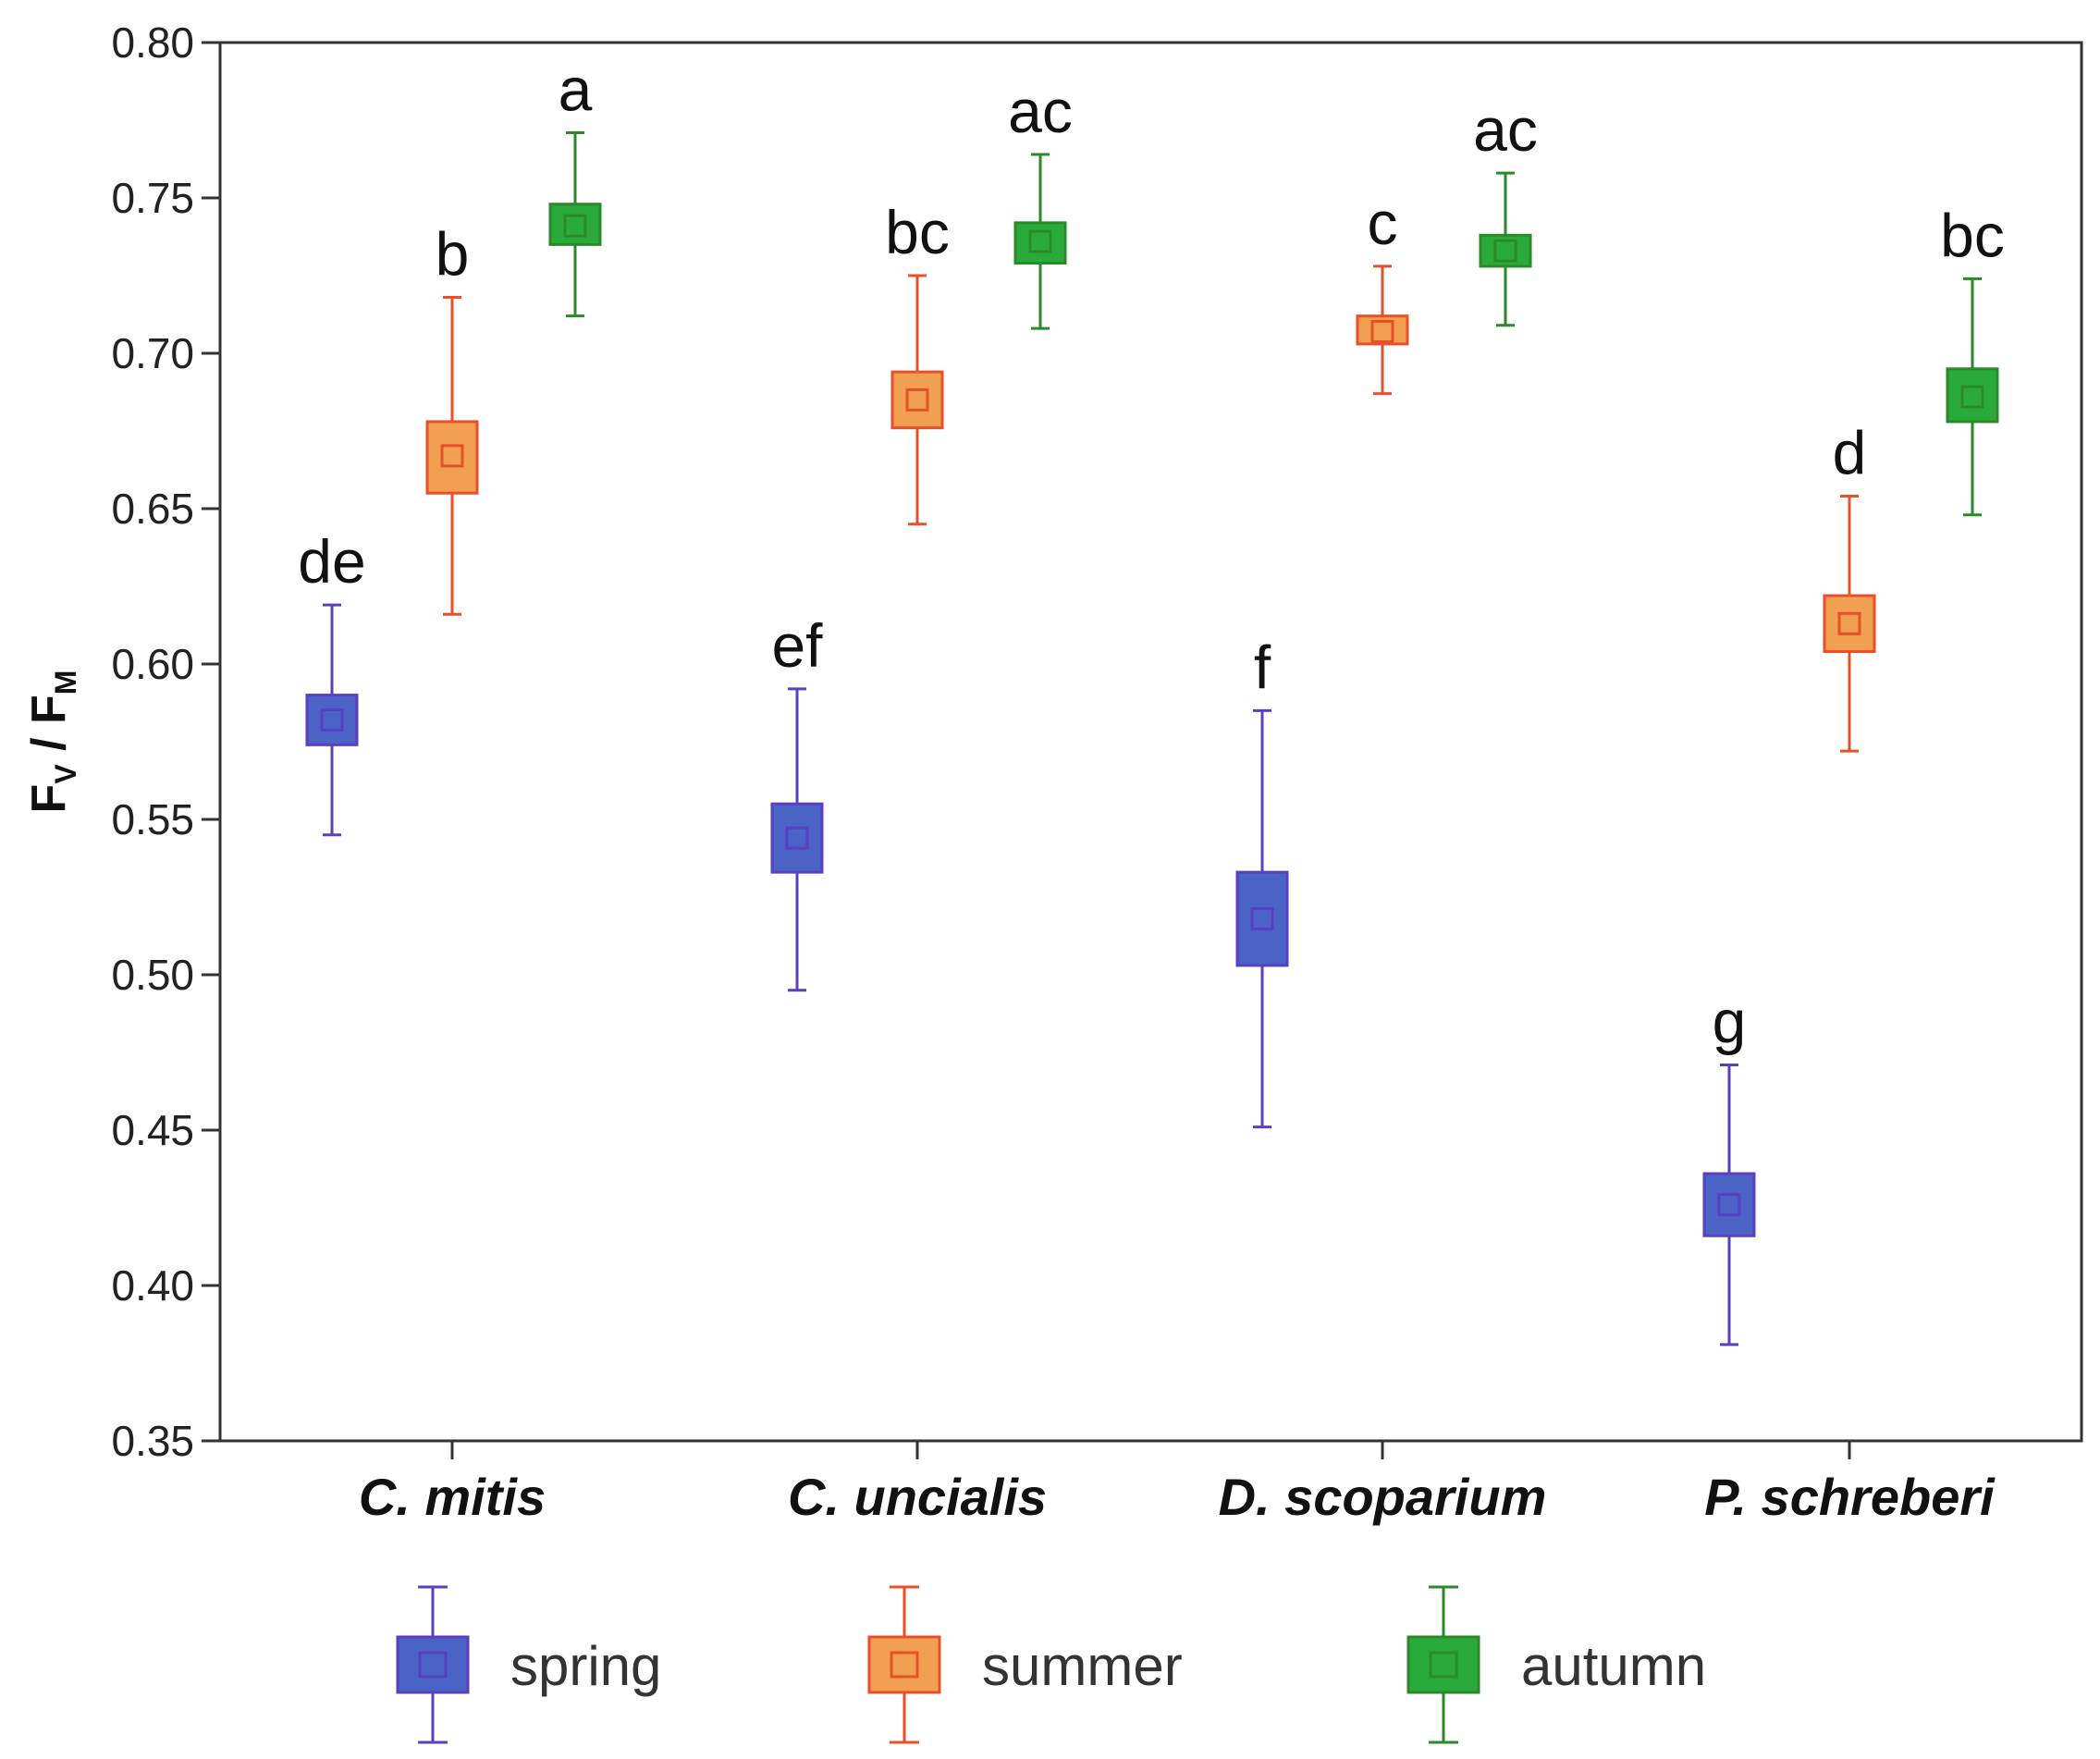 The height and width of the screenshot is (1759, 2100). I want to click on significance-letter: a, so click(576, 89).